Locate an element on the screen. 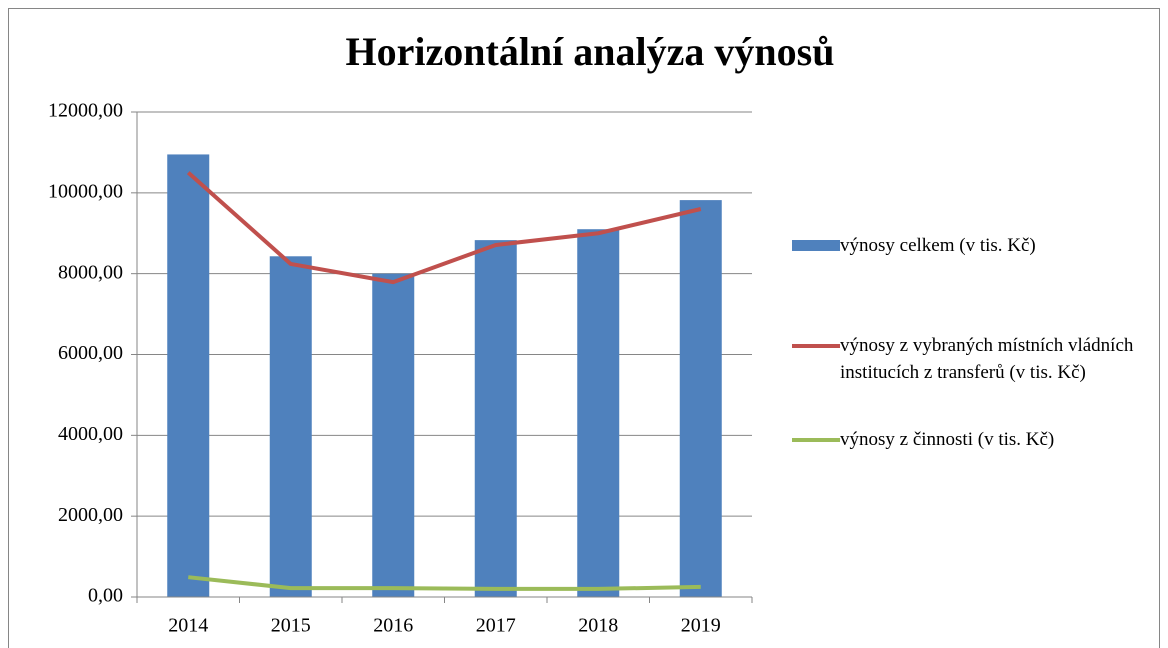 This screenshot has width=1168, height=648. y-tick-label: 4000,00 is located at coordinates (90, 434).